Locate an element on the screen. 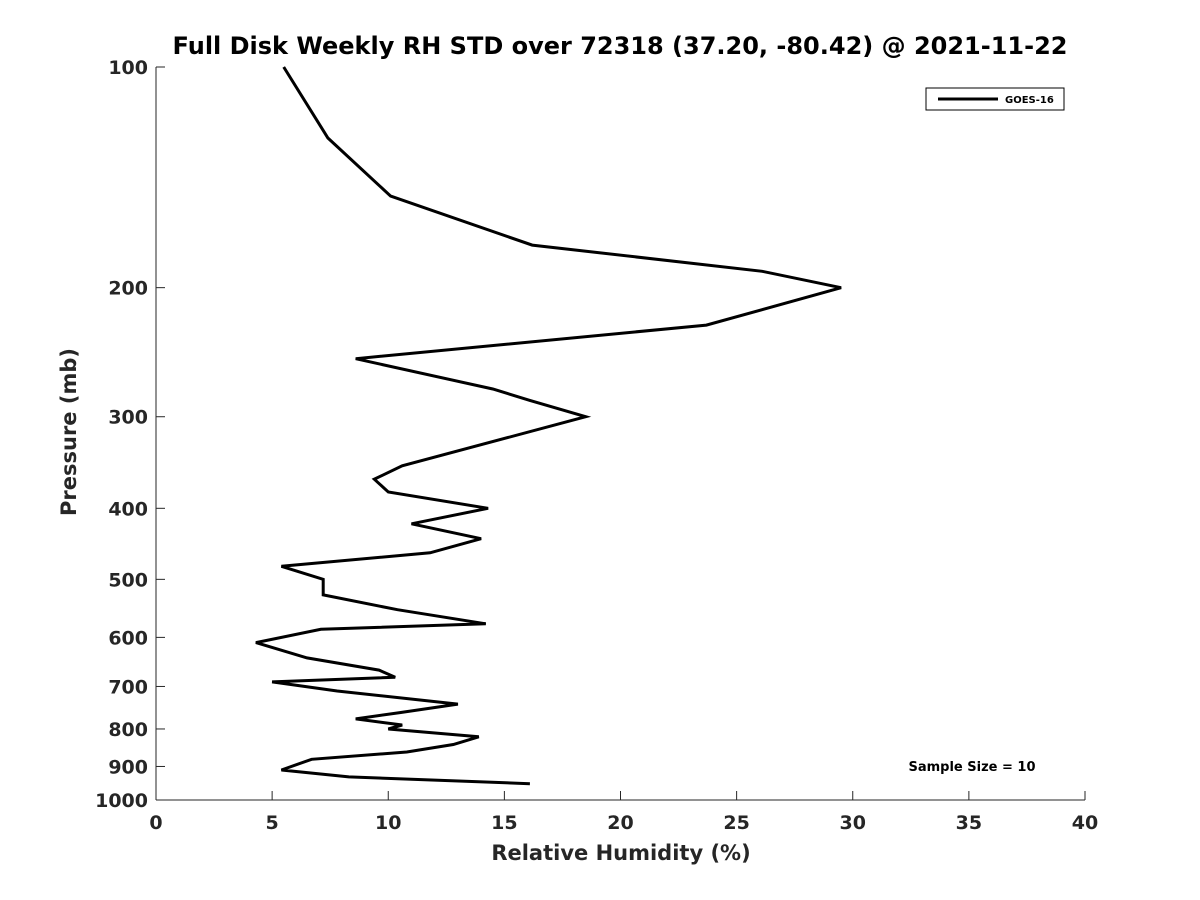  x-tick-label: 0 is located at coordinates (155, 823).